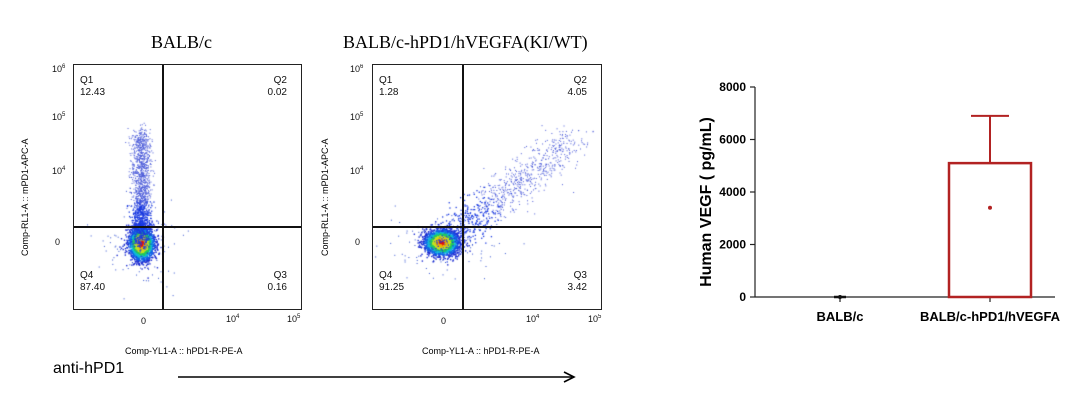 Image resolution: width=1080 pixels, height=411 pixels. What do you see at coordinates (933, 206) in the screenshot?
I see `bar-chart-marks` at bounding box center [933, 206].